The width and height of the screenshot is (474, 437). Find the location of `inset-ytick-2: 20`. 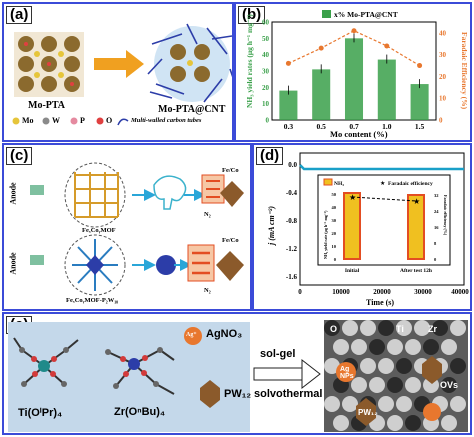

inset-ytick-2: 20 is located at coordinates (334, 233).